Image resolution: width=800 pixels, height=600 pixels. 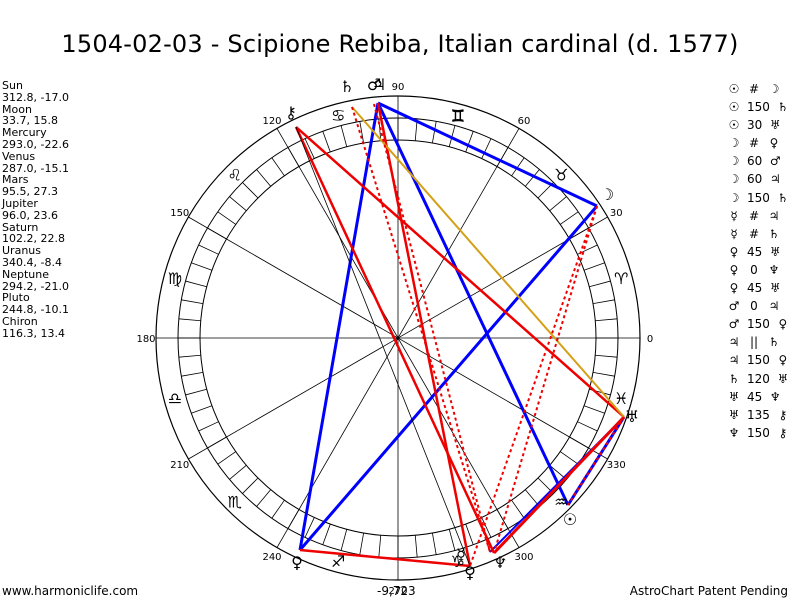 I want to click on aspect-row: ♄ 120 ♅, so click(x=758, y=379).